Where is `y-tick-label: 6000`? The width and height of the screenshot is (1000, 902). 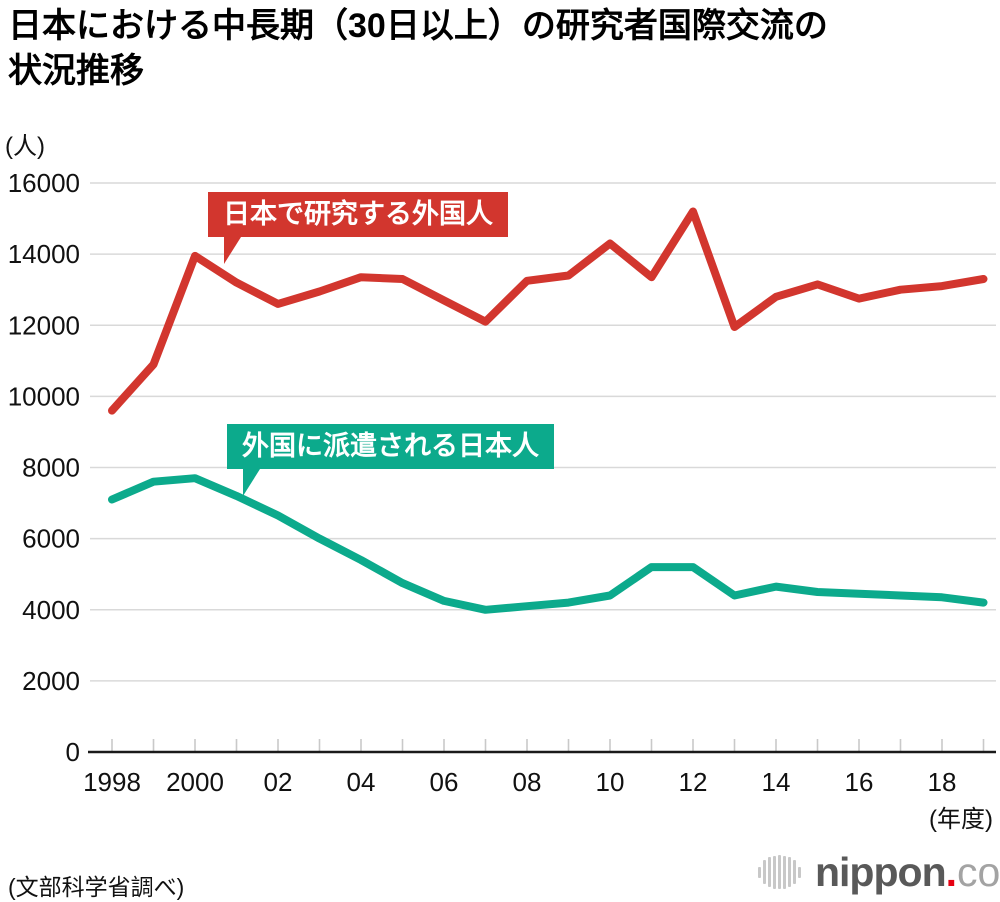
y-tick-label: 6000 is located at coordinates (51, 539).